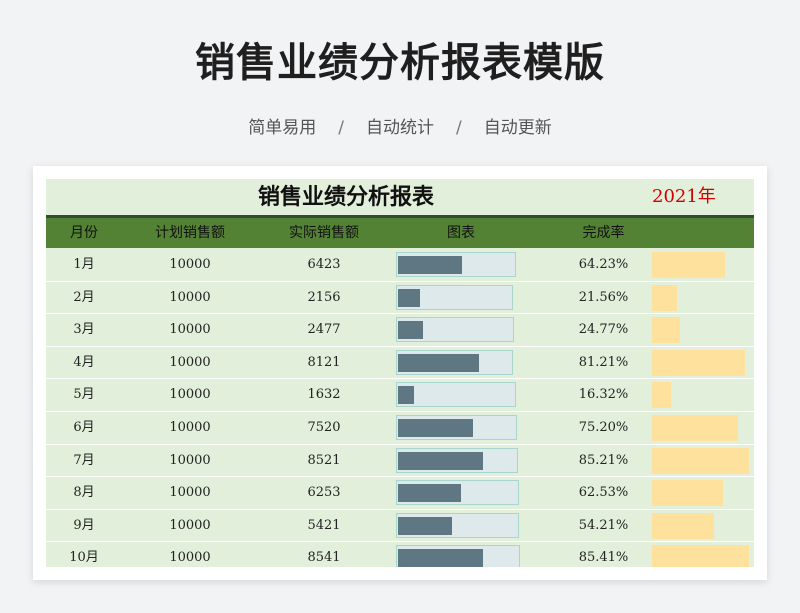 This screenshot has width=800, height=613. What do you see at coordinates (324, 427) in the screenshot?
I see `actual-cell: 7520` at bounding box center [324, 427].